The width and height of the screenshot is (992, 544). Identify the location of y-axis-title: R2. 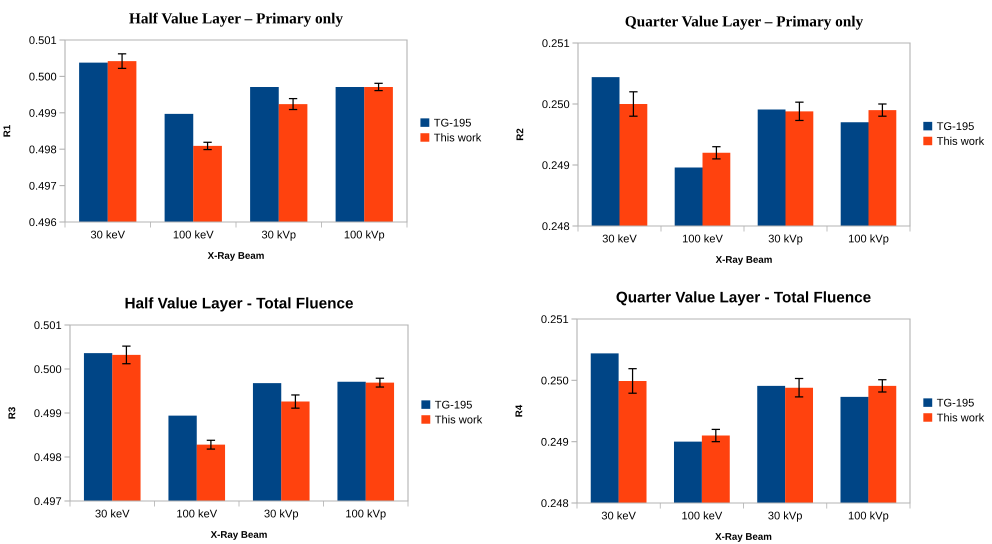
(520, 134).